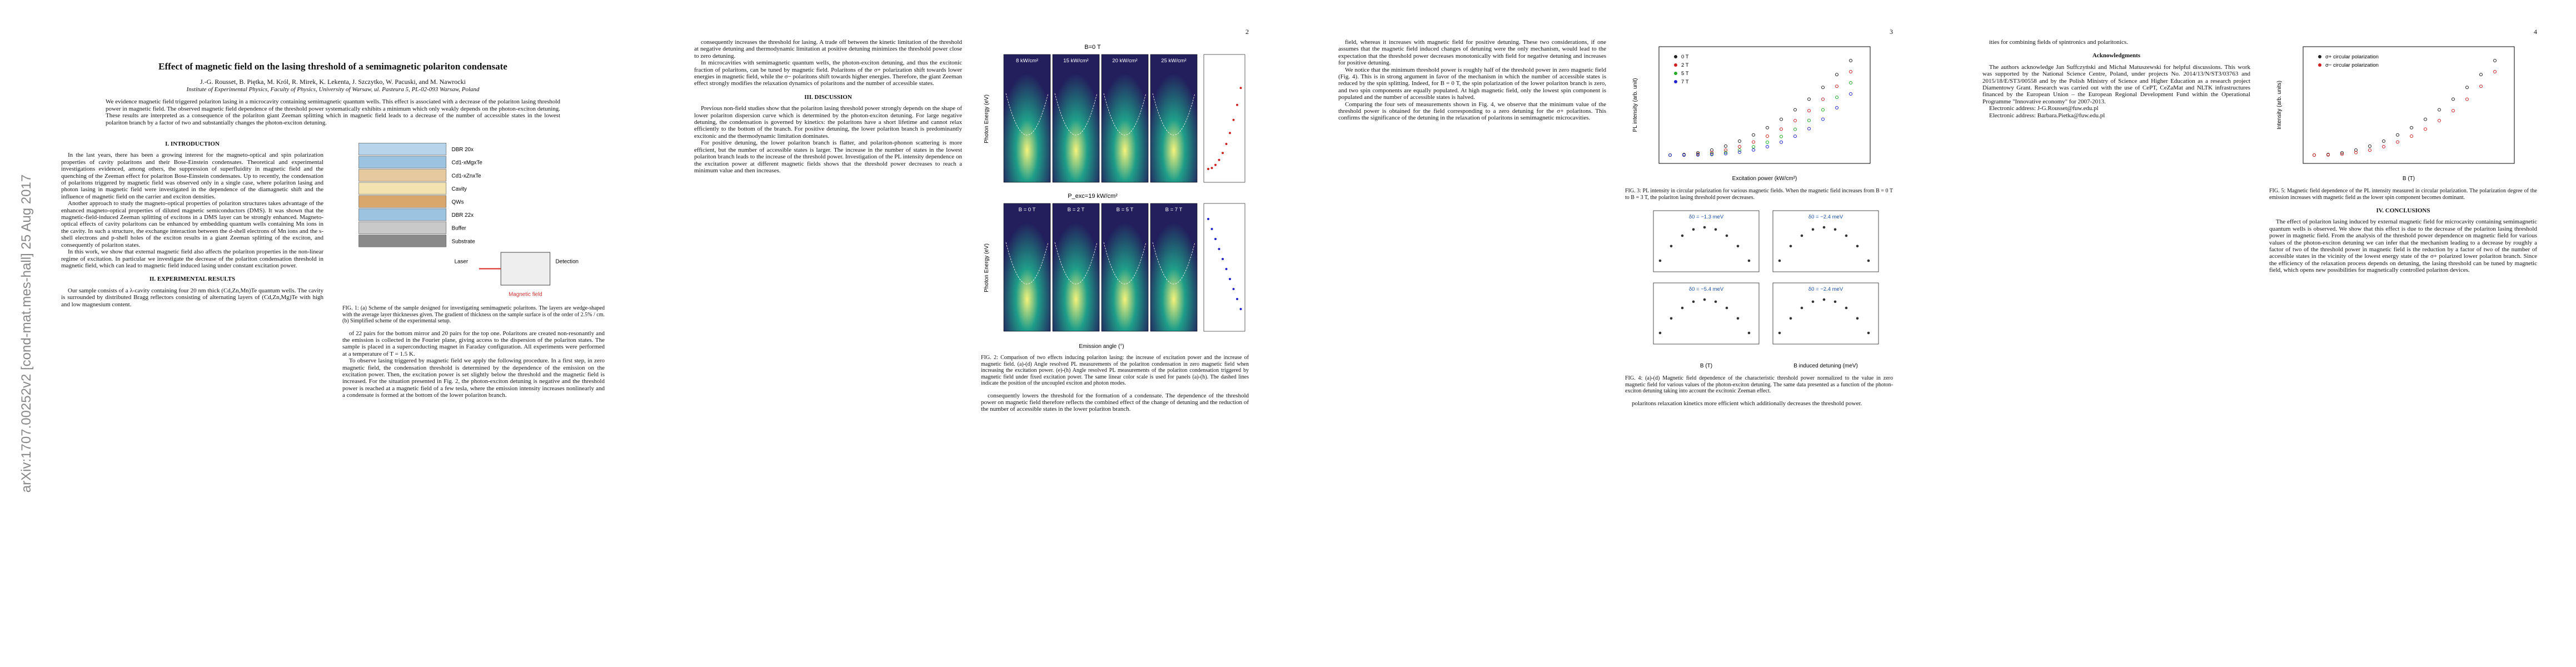 Image resolution: width=2576 pixels, height=667 pixels. Describe the element at coordinates (333, 33) in the screenshot. I see `page-number` at that location.